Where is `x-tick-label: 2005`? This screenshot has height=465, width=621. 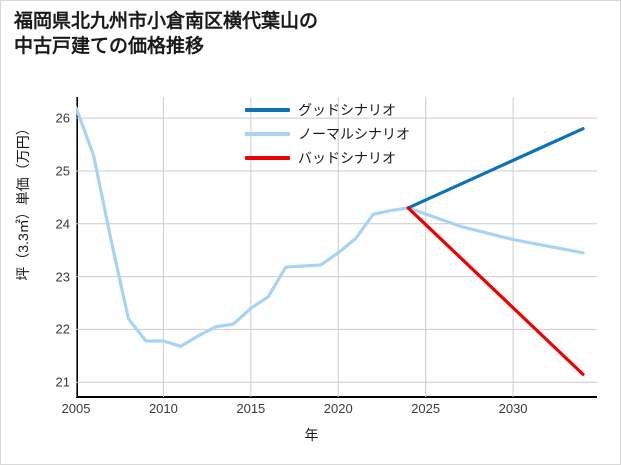 x-tick-label: 2005 is located at coordinates (76, 408).